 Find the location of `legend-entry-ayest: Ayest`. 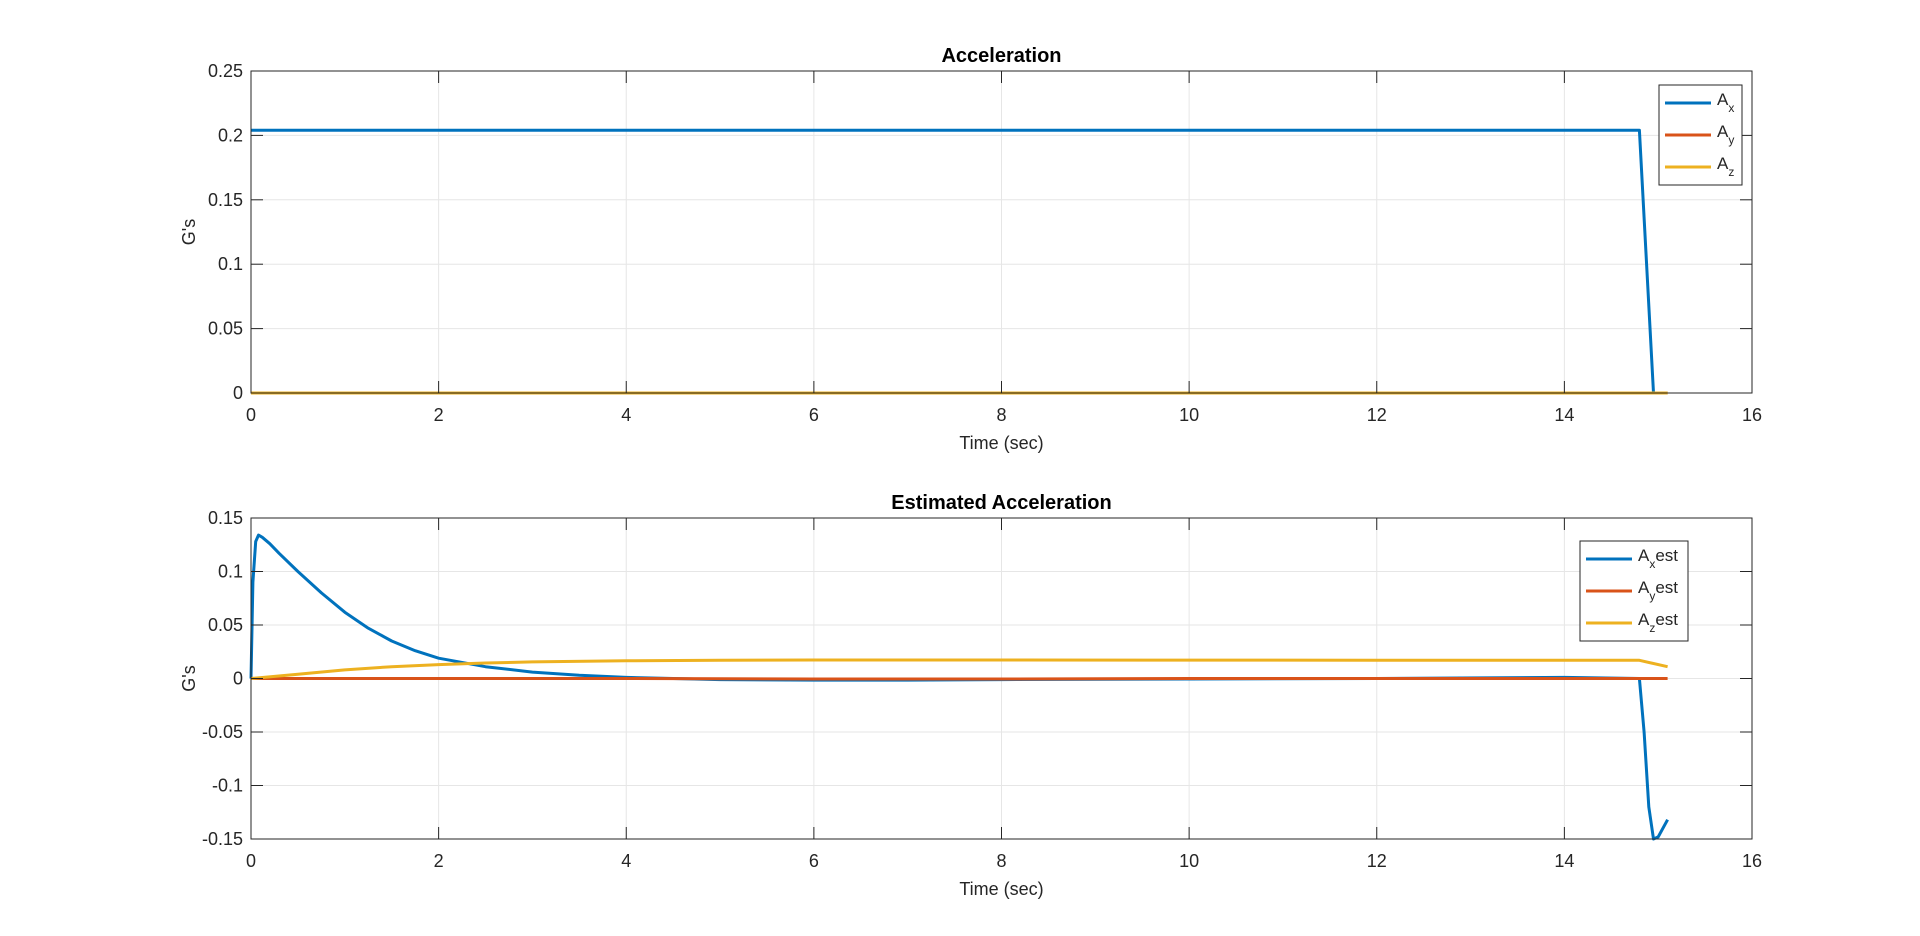

legend-entry-ayest: Ayest is located at coordinates (1658, 590).